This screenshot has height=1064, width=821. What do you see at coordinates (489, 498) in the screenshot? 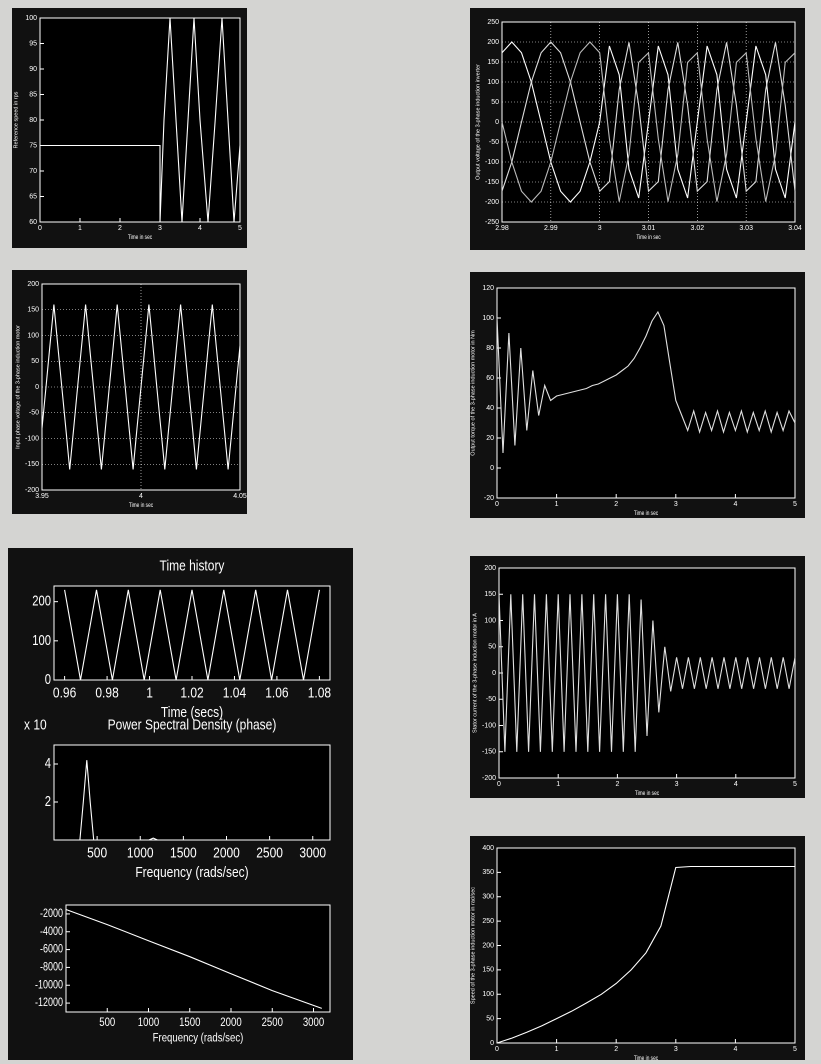
I see `y-tick-label: -20` at bounding box center [489, 498].